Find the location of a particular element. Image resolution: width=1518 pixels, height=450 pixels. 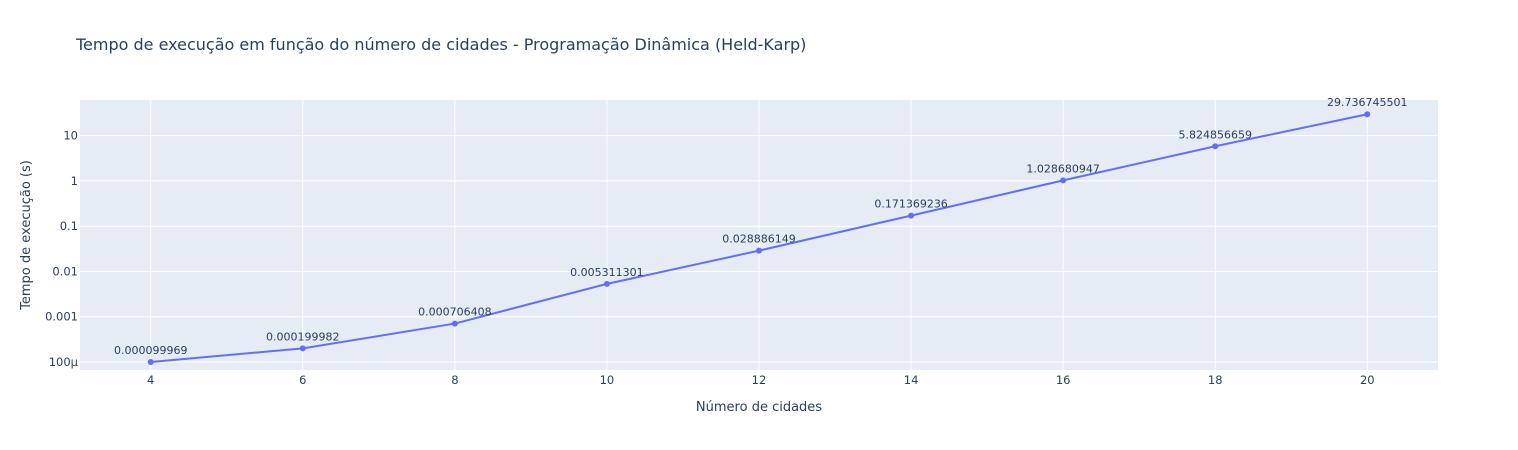

data-label: 29.736745501 is located at coordinates (1367, 102).